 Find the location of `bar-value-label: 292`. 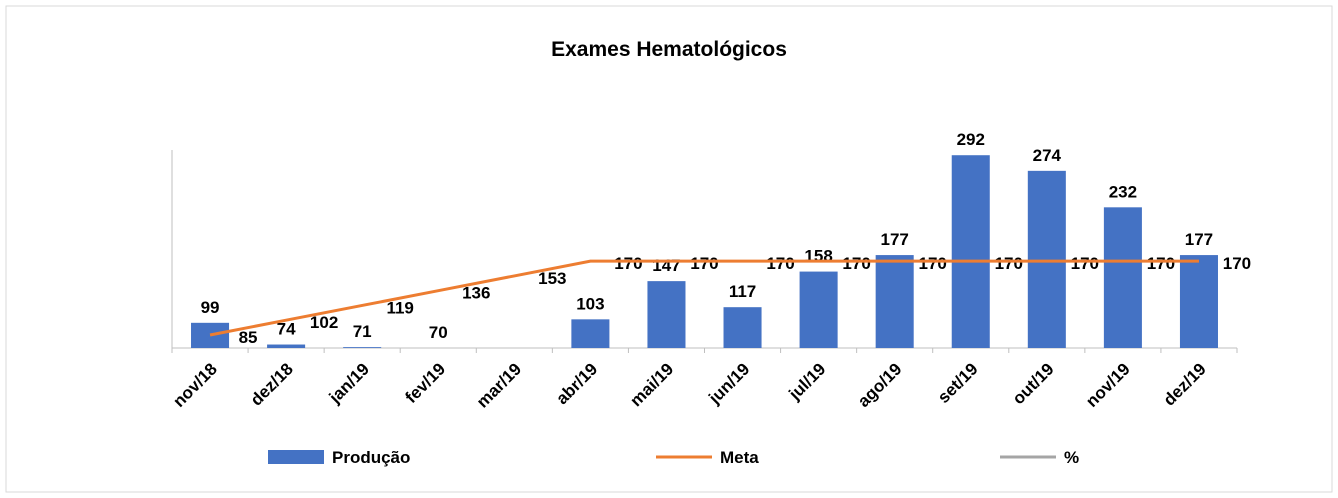

bar-value-label: 292 is located at coordinates (971, 139).